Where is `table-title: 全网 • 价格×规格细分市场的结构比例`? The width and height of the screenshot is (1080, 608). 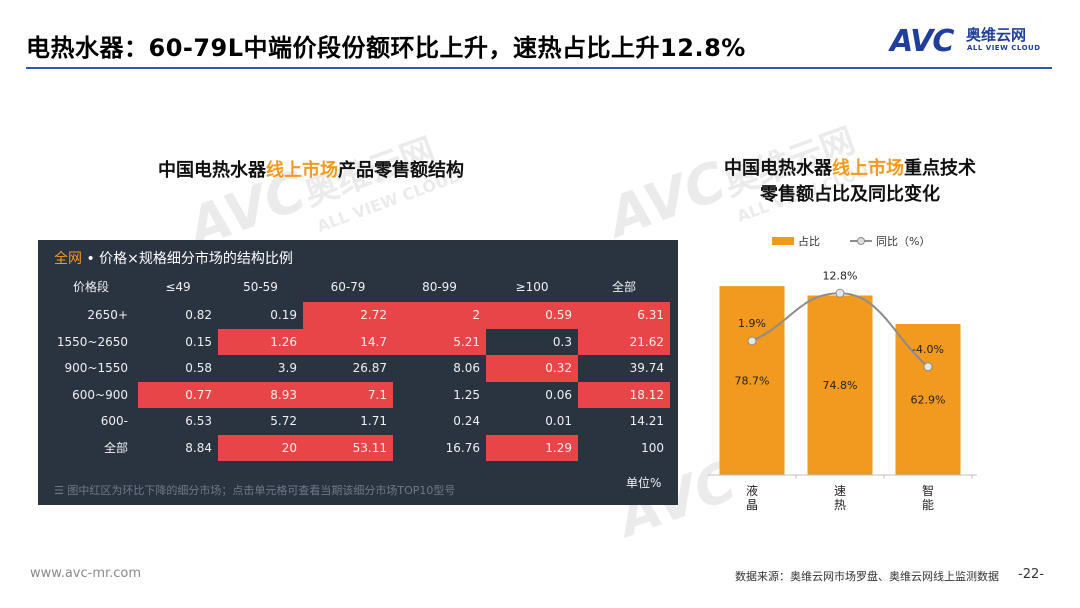
table-title: 全网 • 价格×规格细分市场的结构比例 is located at coordinates (173, 259).